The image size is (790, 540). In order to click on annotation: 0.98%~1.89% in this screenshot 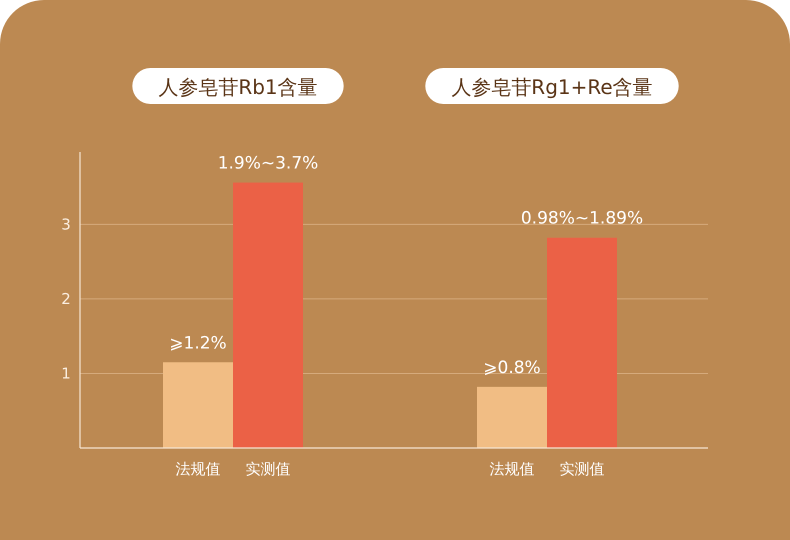, I will do `click(582, 218)`.